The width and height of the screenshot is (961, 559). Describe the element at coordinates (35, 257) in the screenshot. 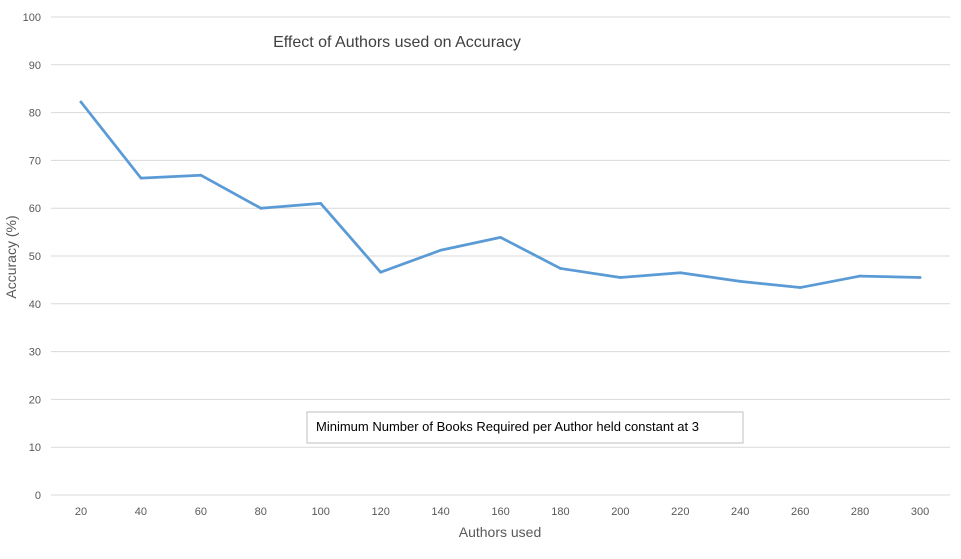

I see `y-tick-label: 50` at that location.